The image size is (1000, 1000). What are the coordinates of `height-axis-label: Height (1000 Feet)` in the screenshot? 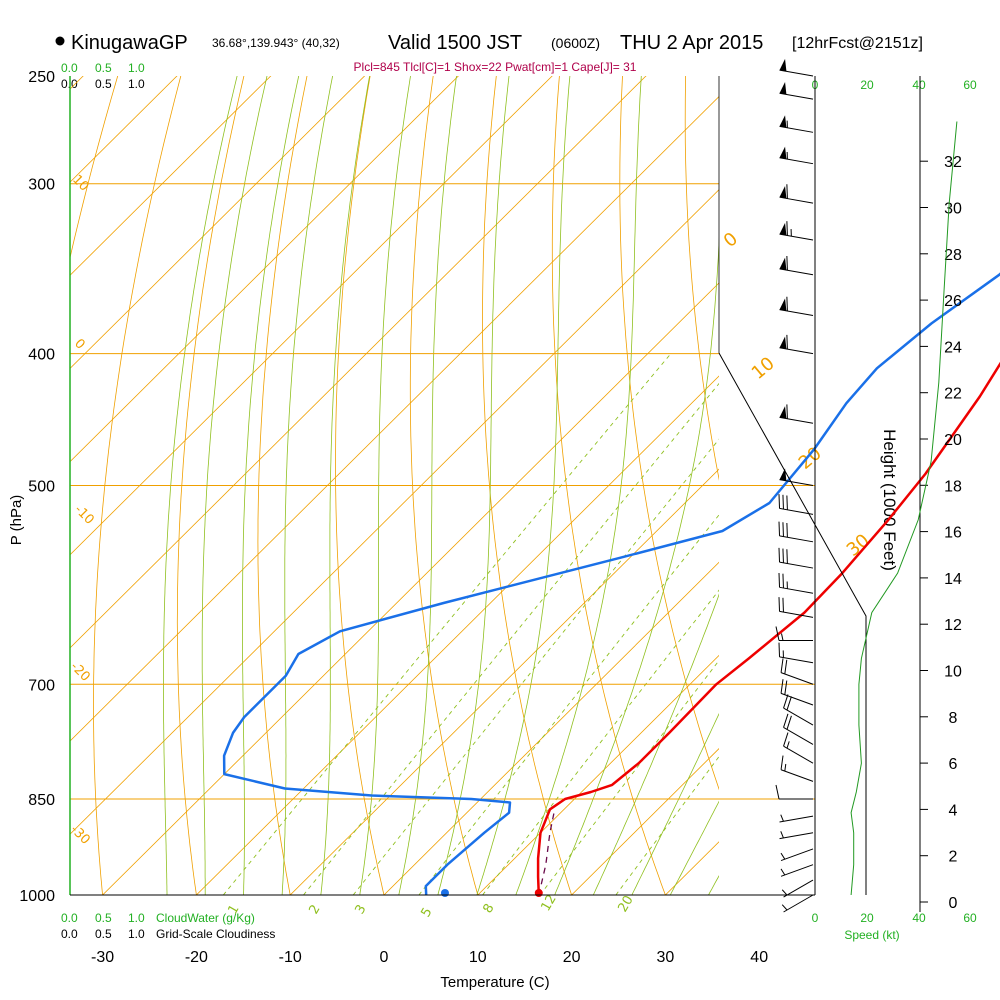 It's located at (889, 500).